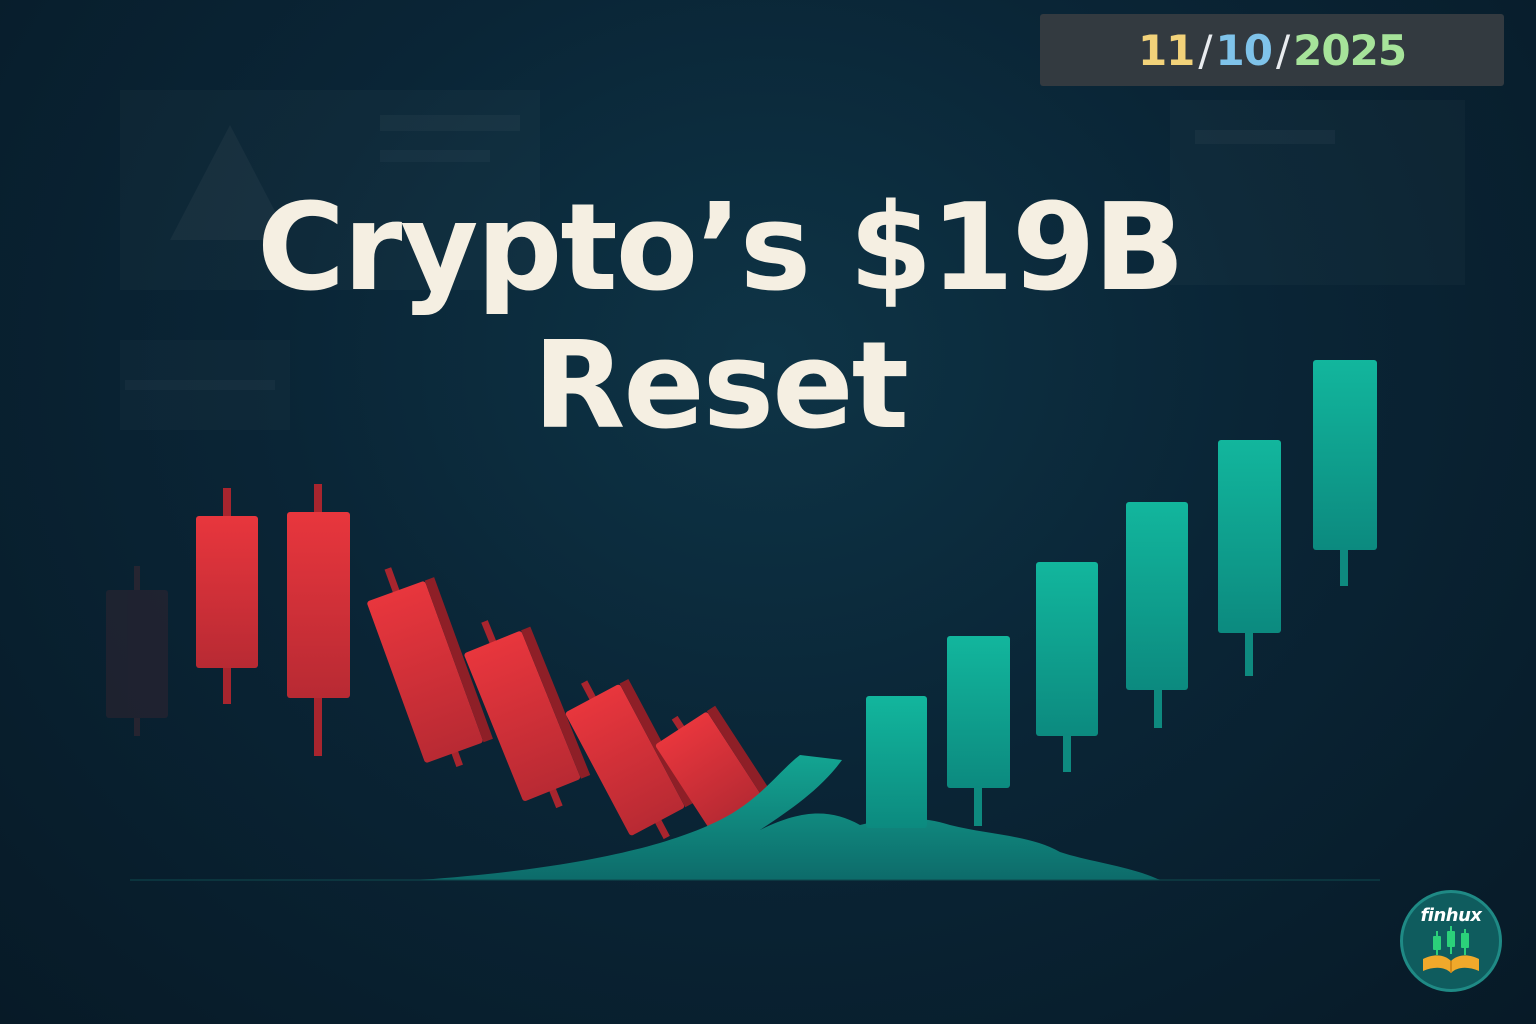 The image size is (1536, 1024). What do you see at coordinates (790, 817) in the screenshot?
I see `recovery-wave` at bounding box center [790, 817].